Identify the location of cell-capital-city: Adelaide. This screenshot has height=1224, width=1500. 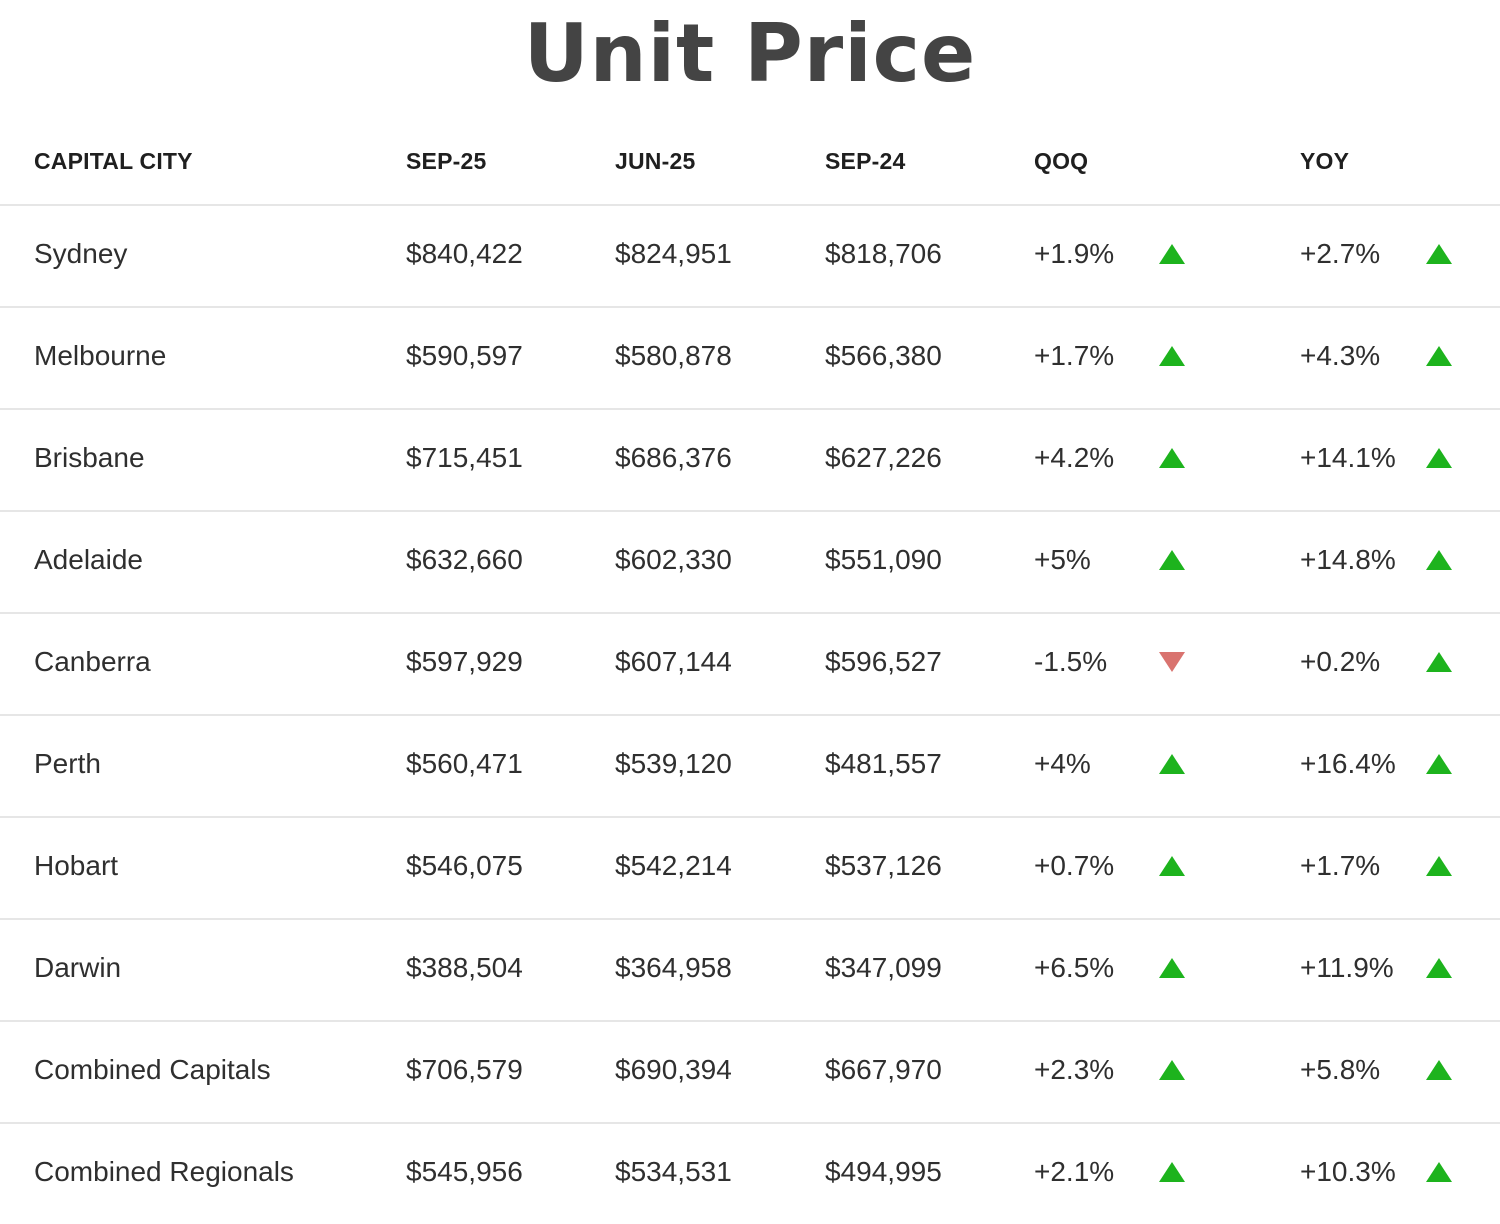
(88, 559).